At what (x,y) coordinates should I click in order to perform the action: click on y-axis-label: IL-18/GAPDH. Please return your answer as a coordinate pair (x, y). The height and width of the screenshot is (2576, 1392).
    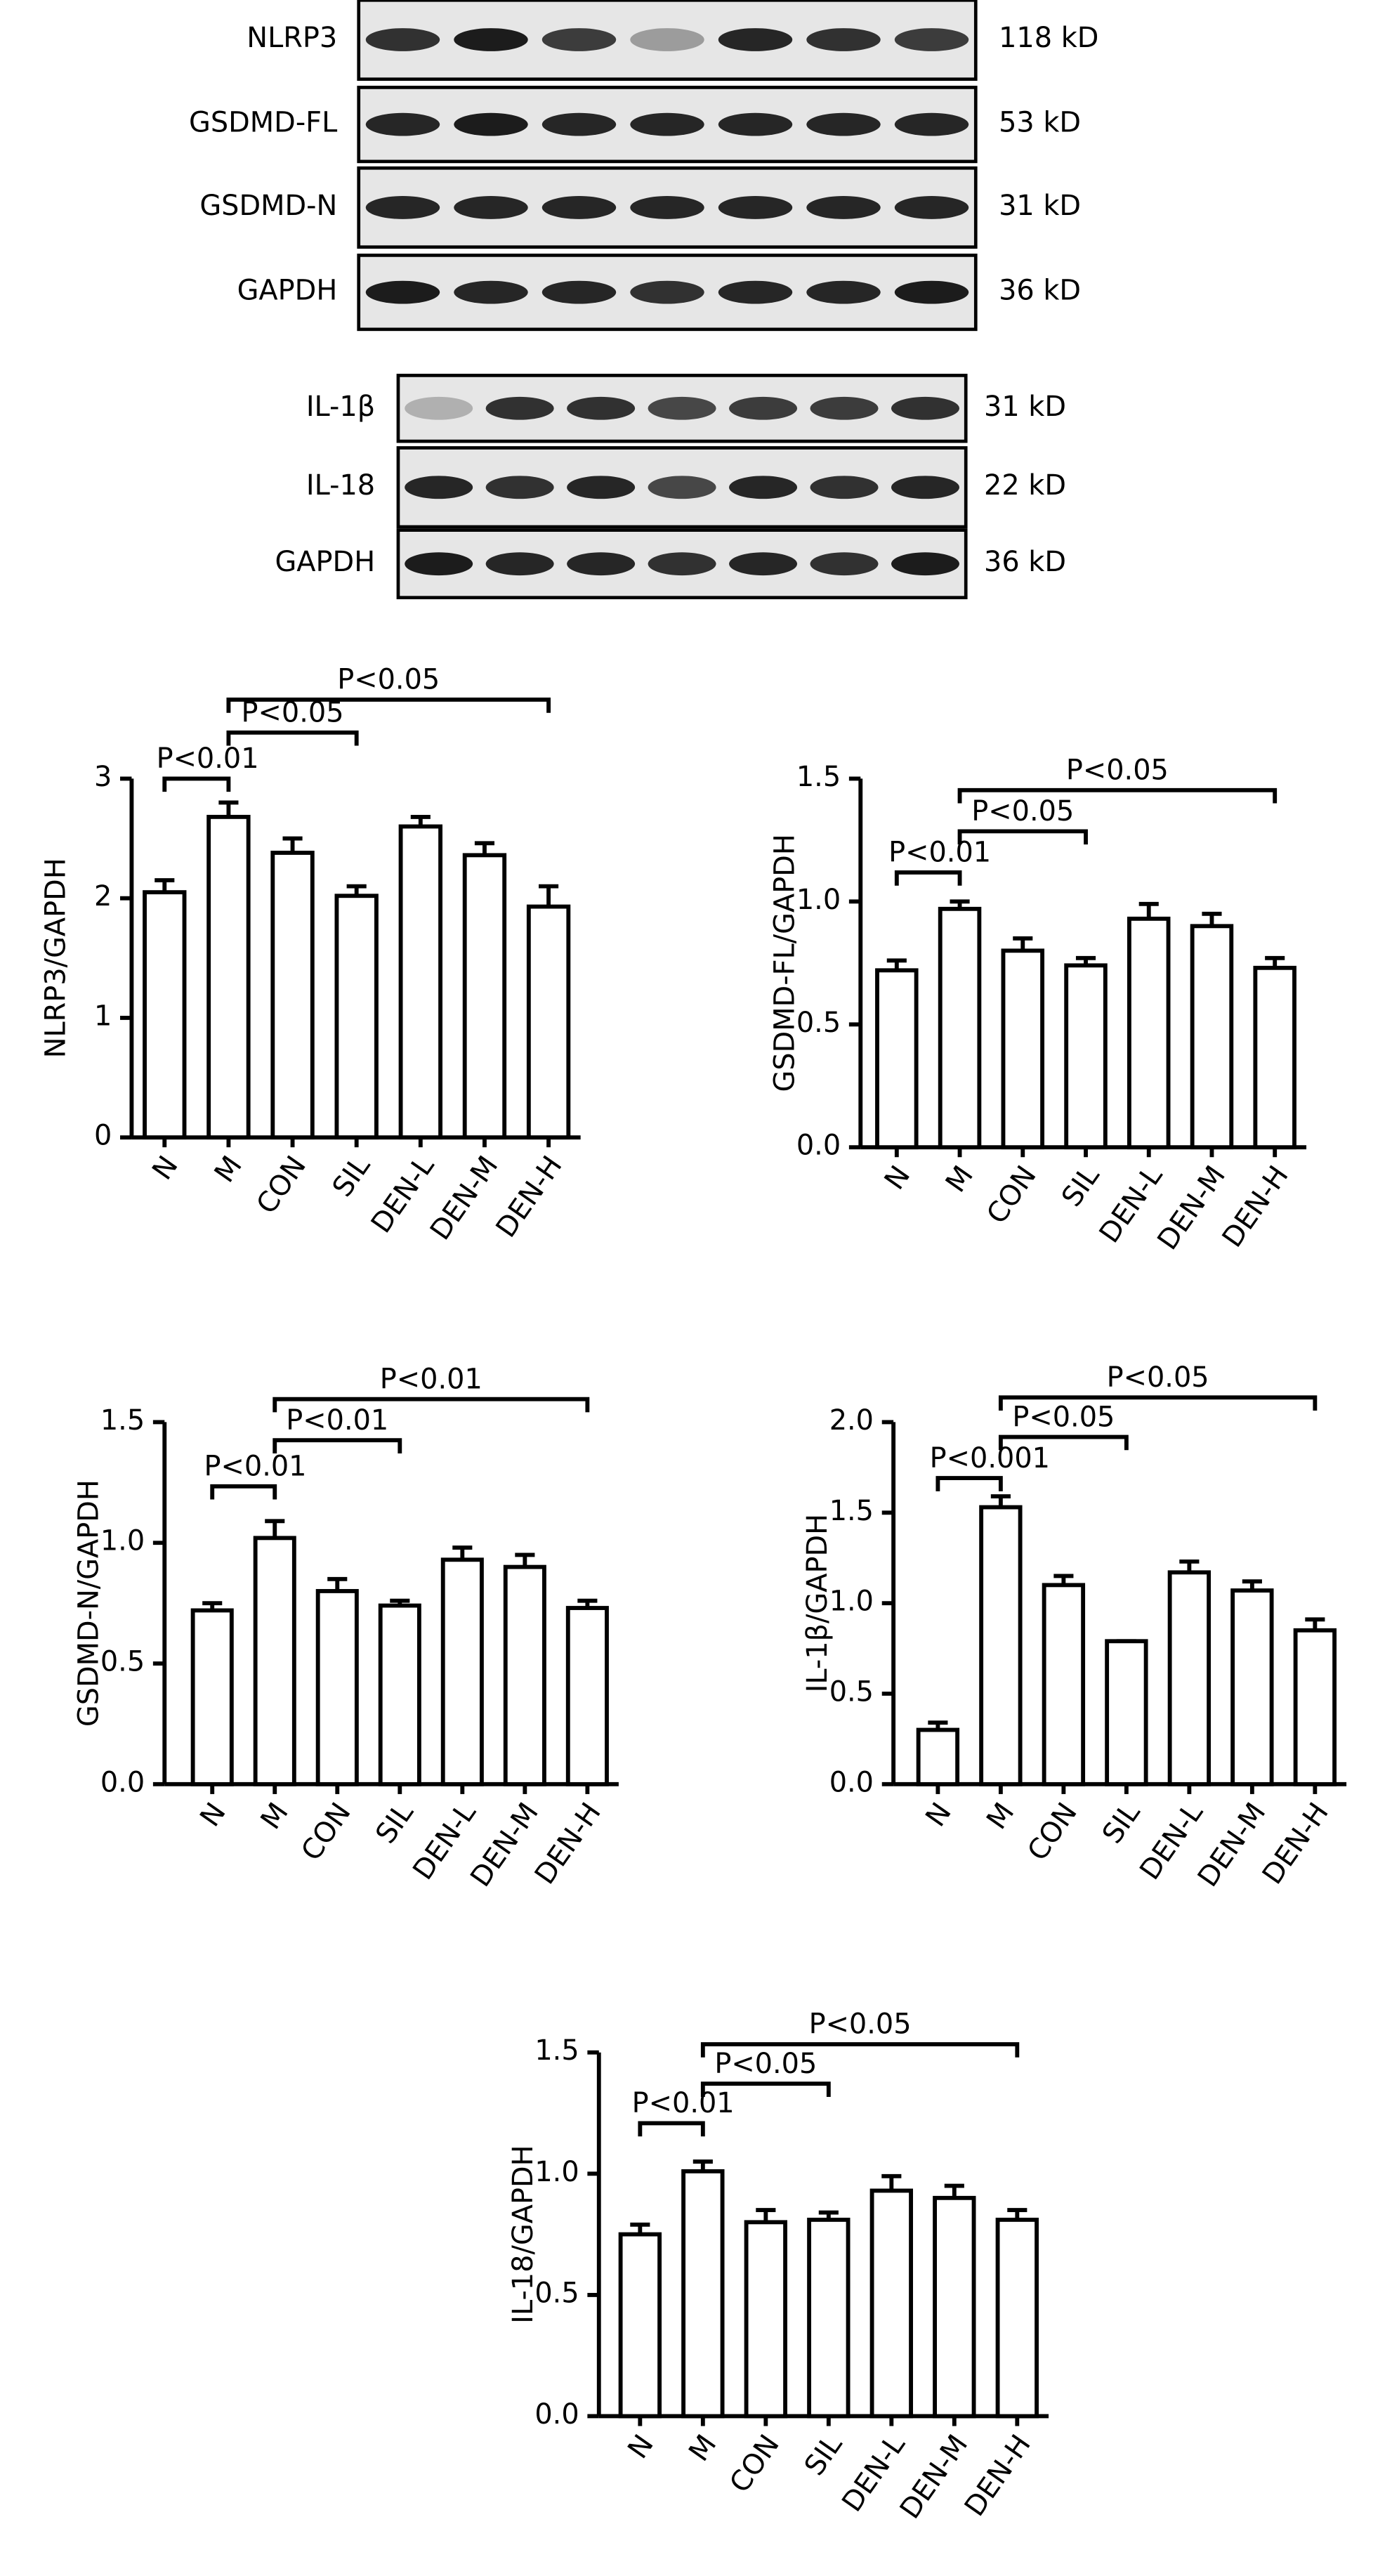
    Looking at the image, I should click on (523, 2234).